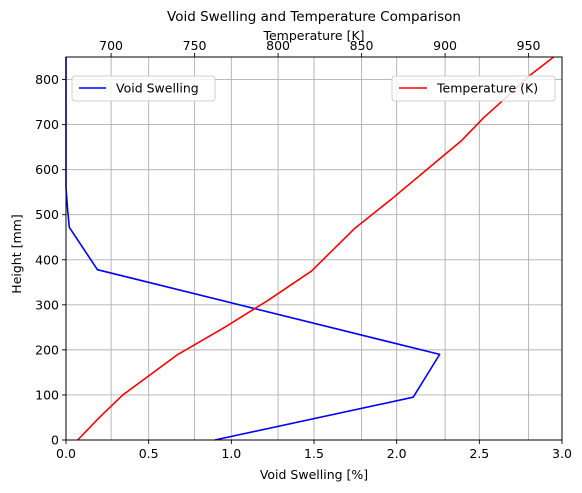  I want to click on y-tick-label: 400, so click(47, 259).